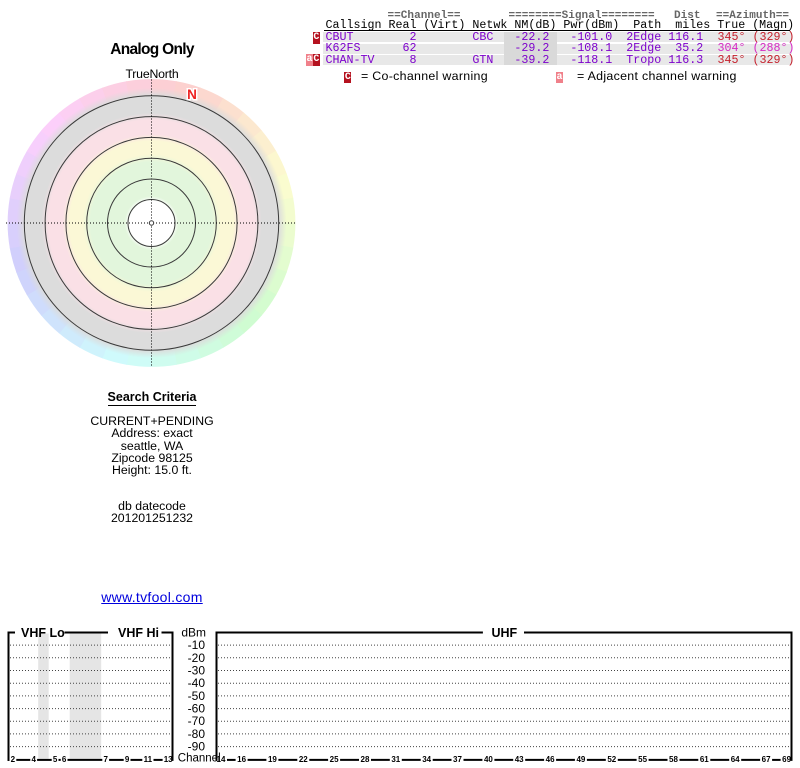  I want to click on svg-text: 52, so click(611, 759).